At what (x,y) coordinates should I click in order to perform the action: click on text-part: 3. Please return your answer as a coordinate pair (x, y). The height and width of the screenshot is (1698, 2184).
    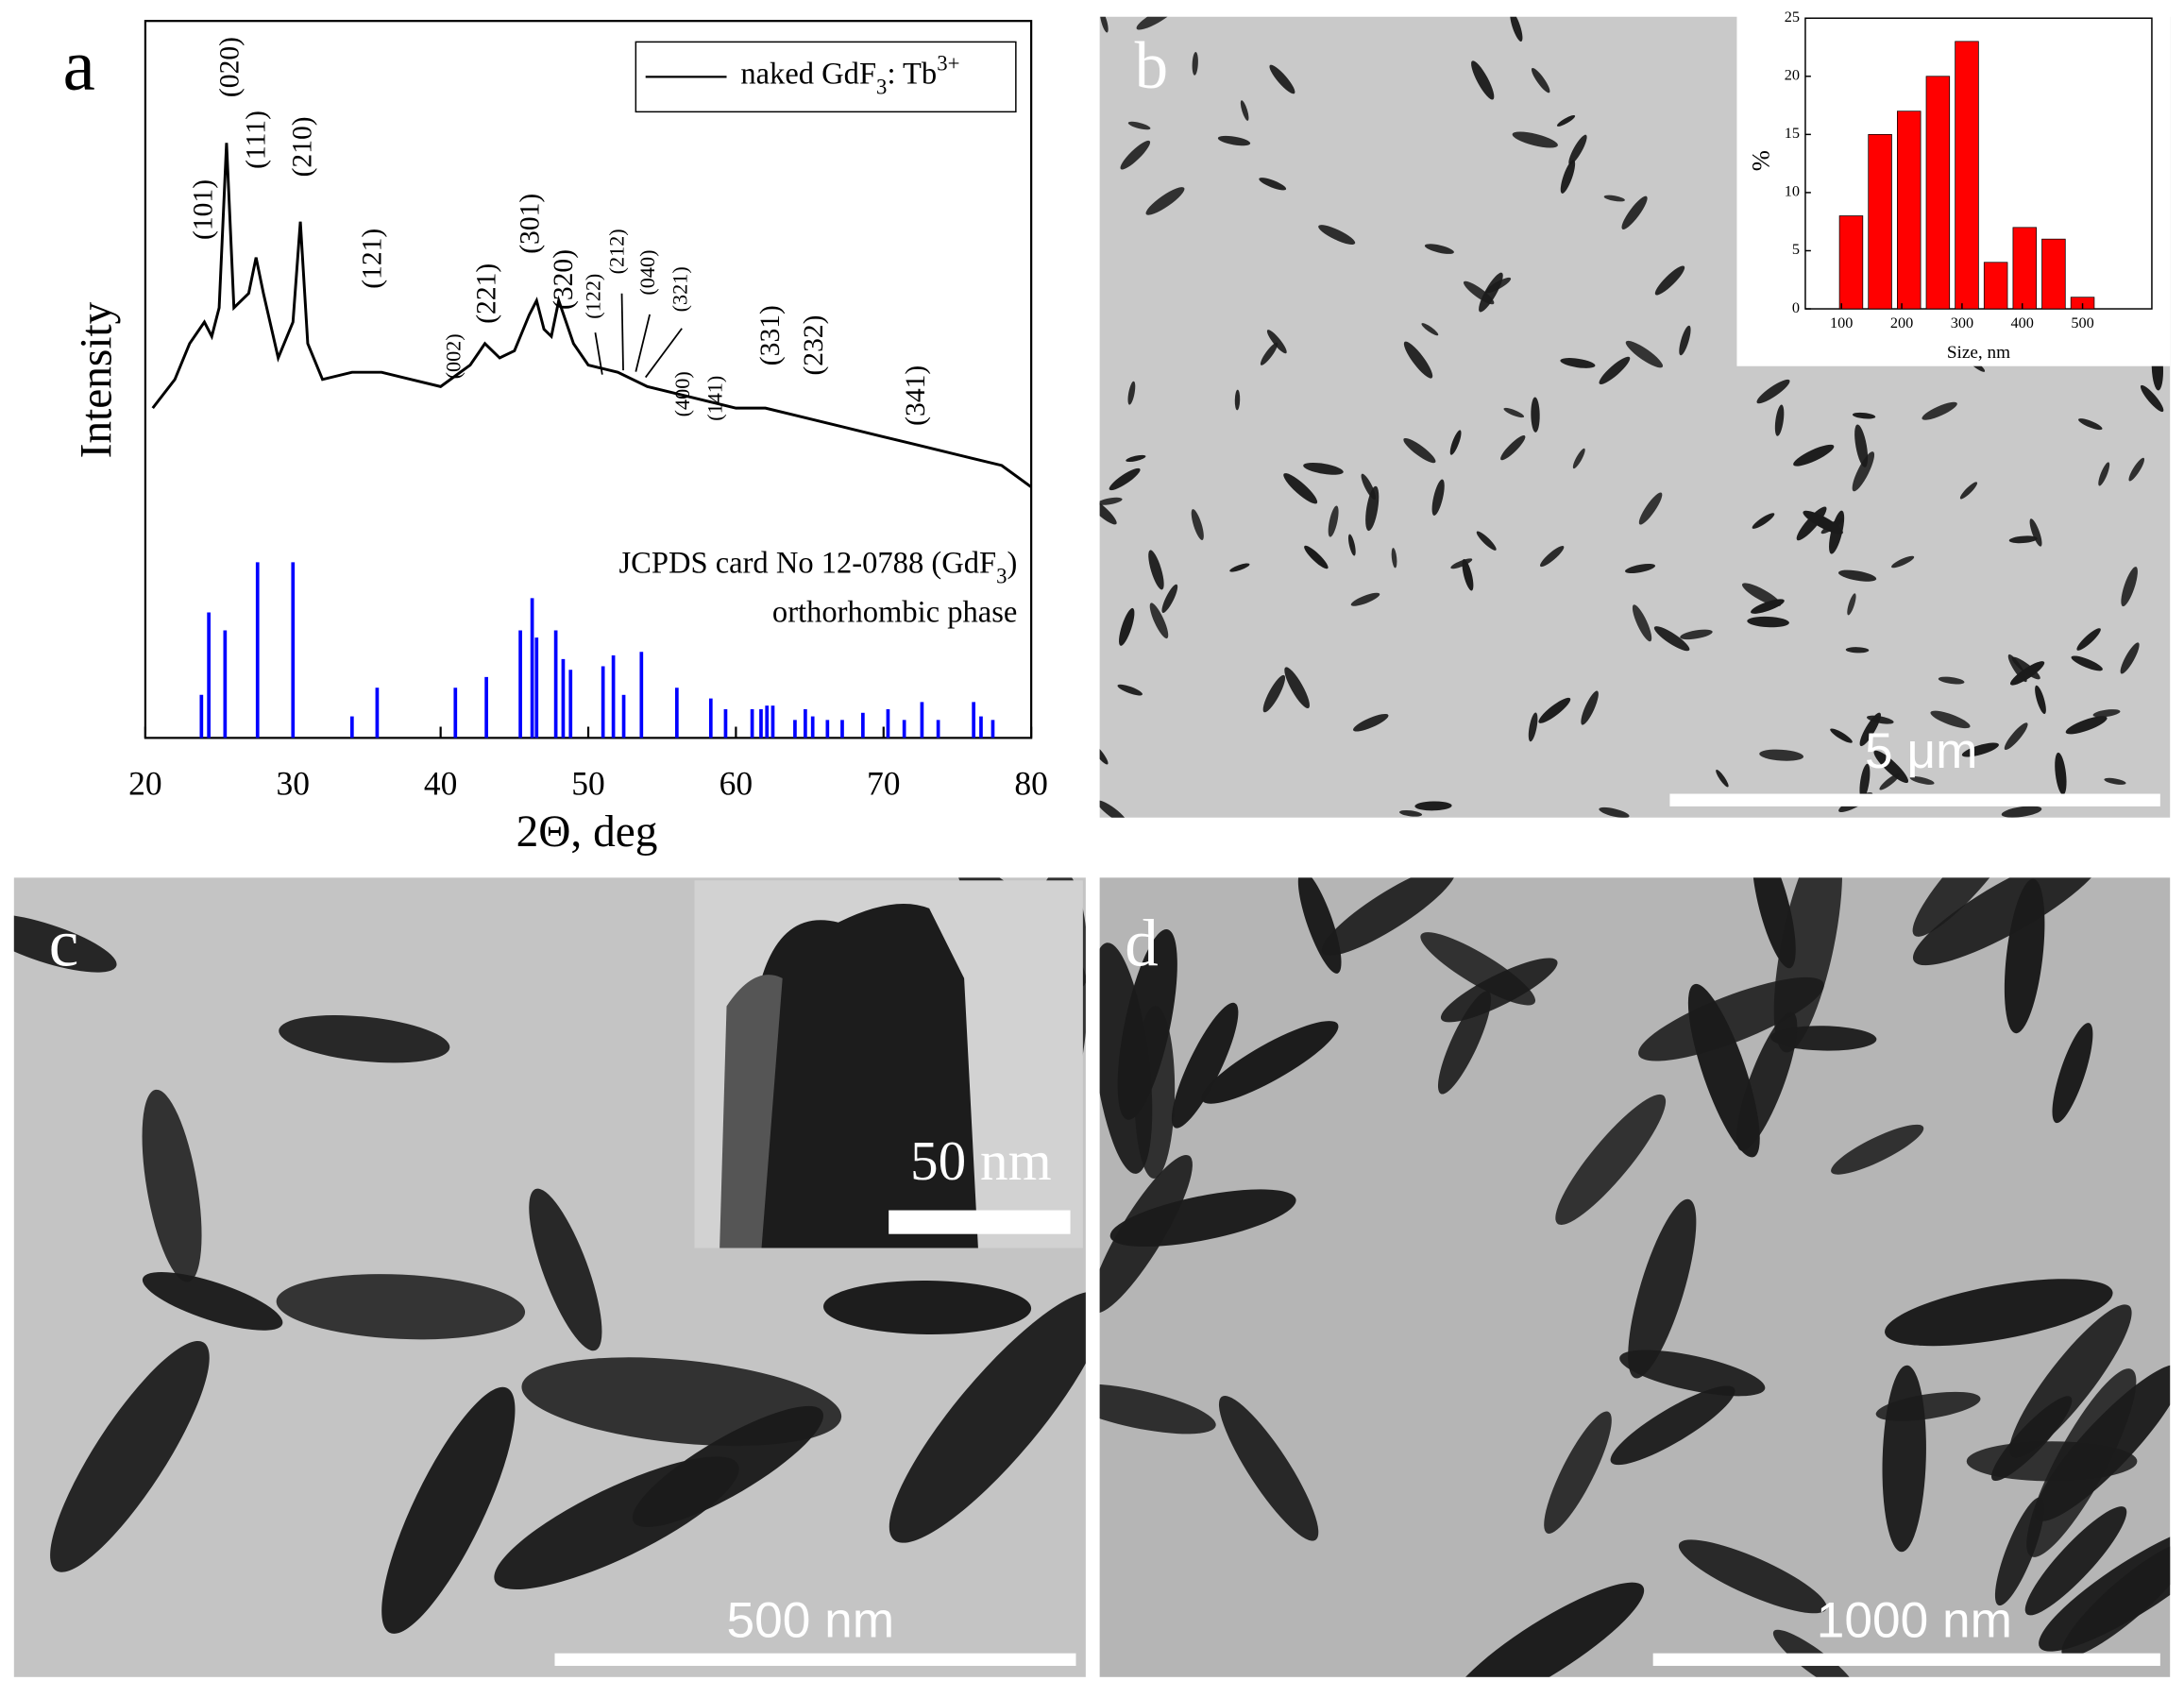
    Looking at the image, I should click on (881, 86).